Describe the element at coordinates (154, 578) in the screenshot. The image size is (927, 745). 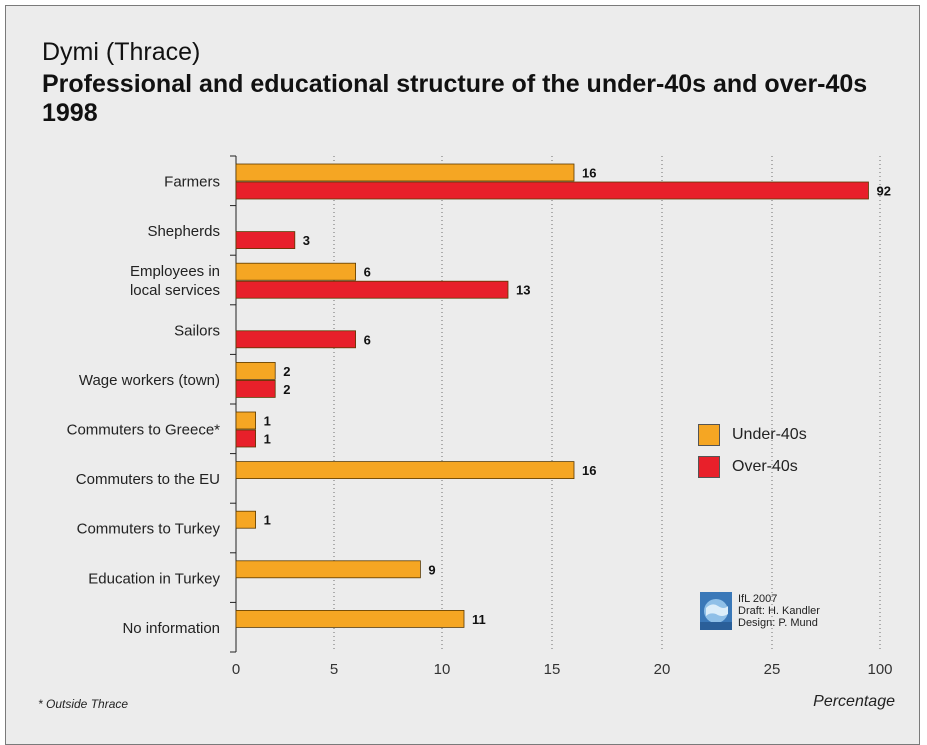
I see `category-label: Education in Turkey` at that location.